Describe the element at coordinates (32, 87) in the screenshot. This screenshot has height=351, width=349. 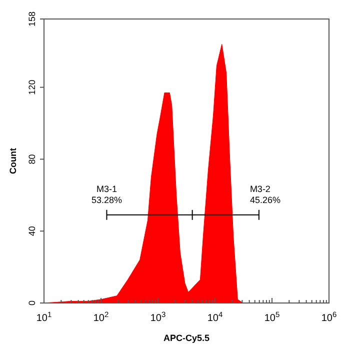
I see `y-tick-label: 120` at that location.